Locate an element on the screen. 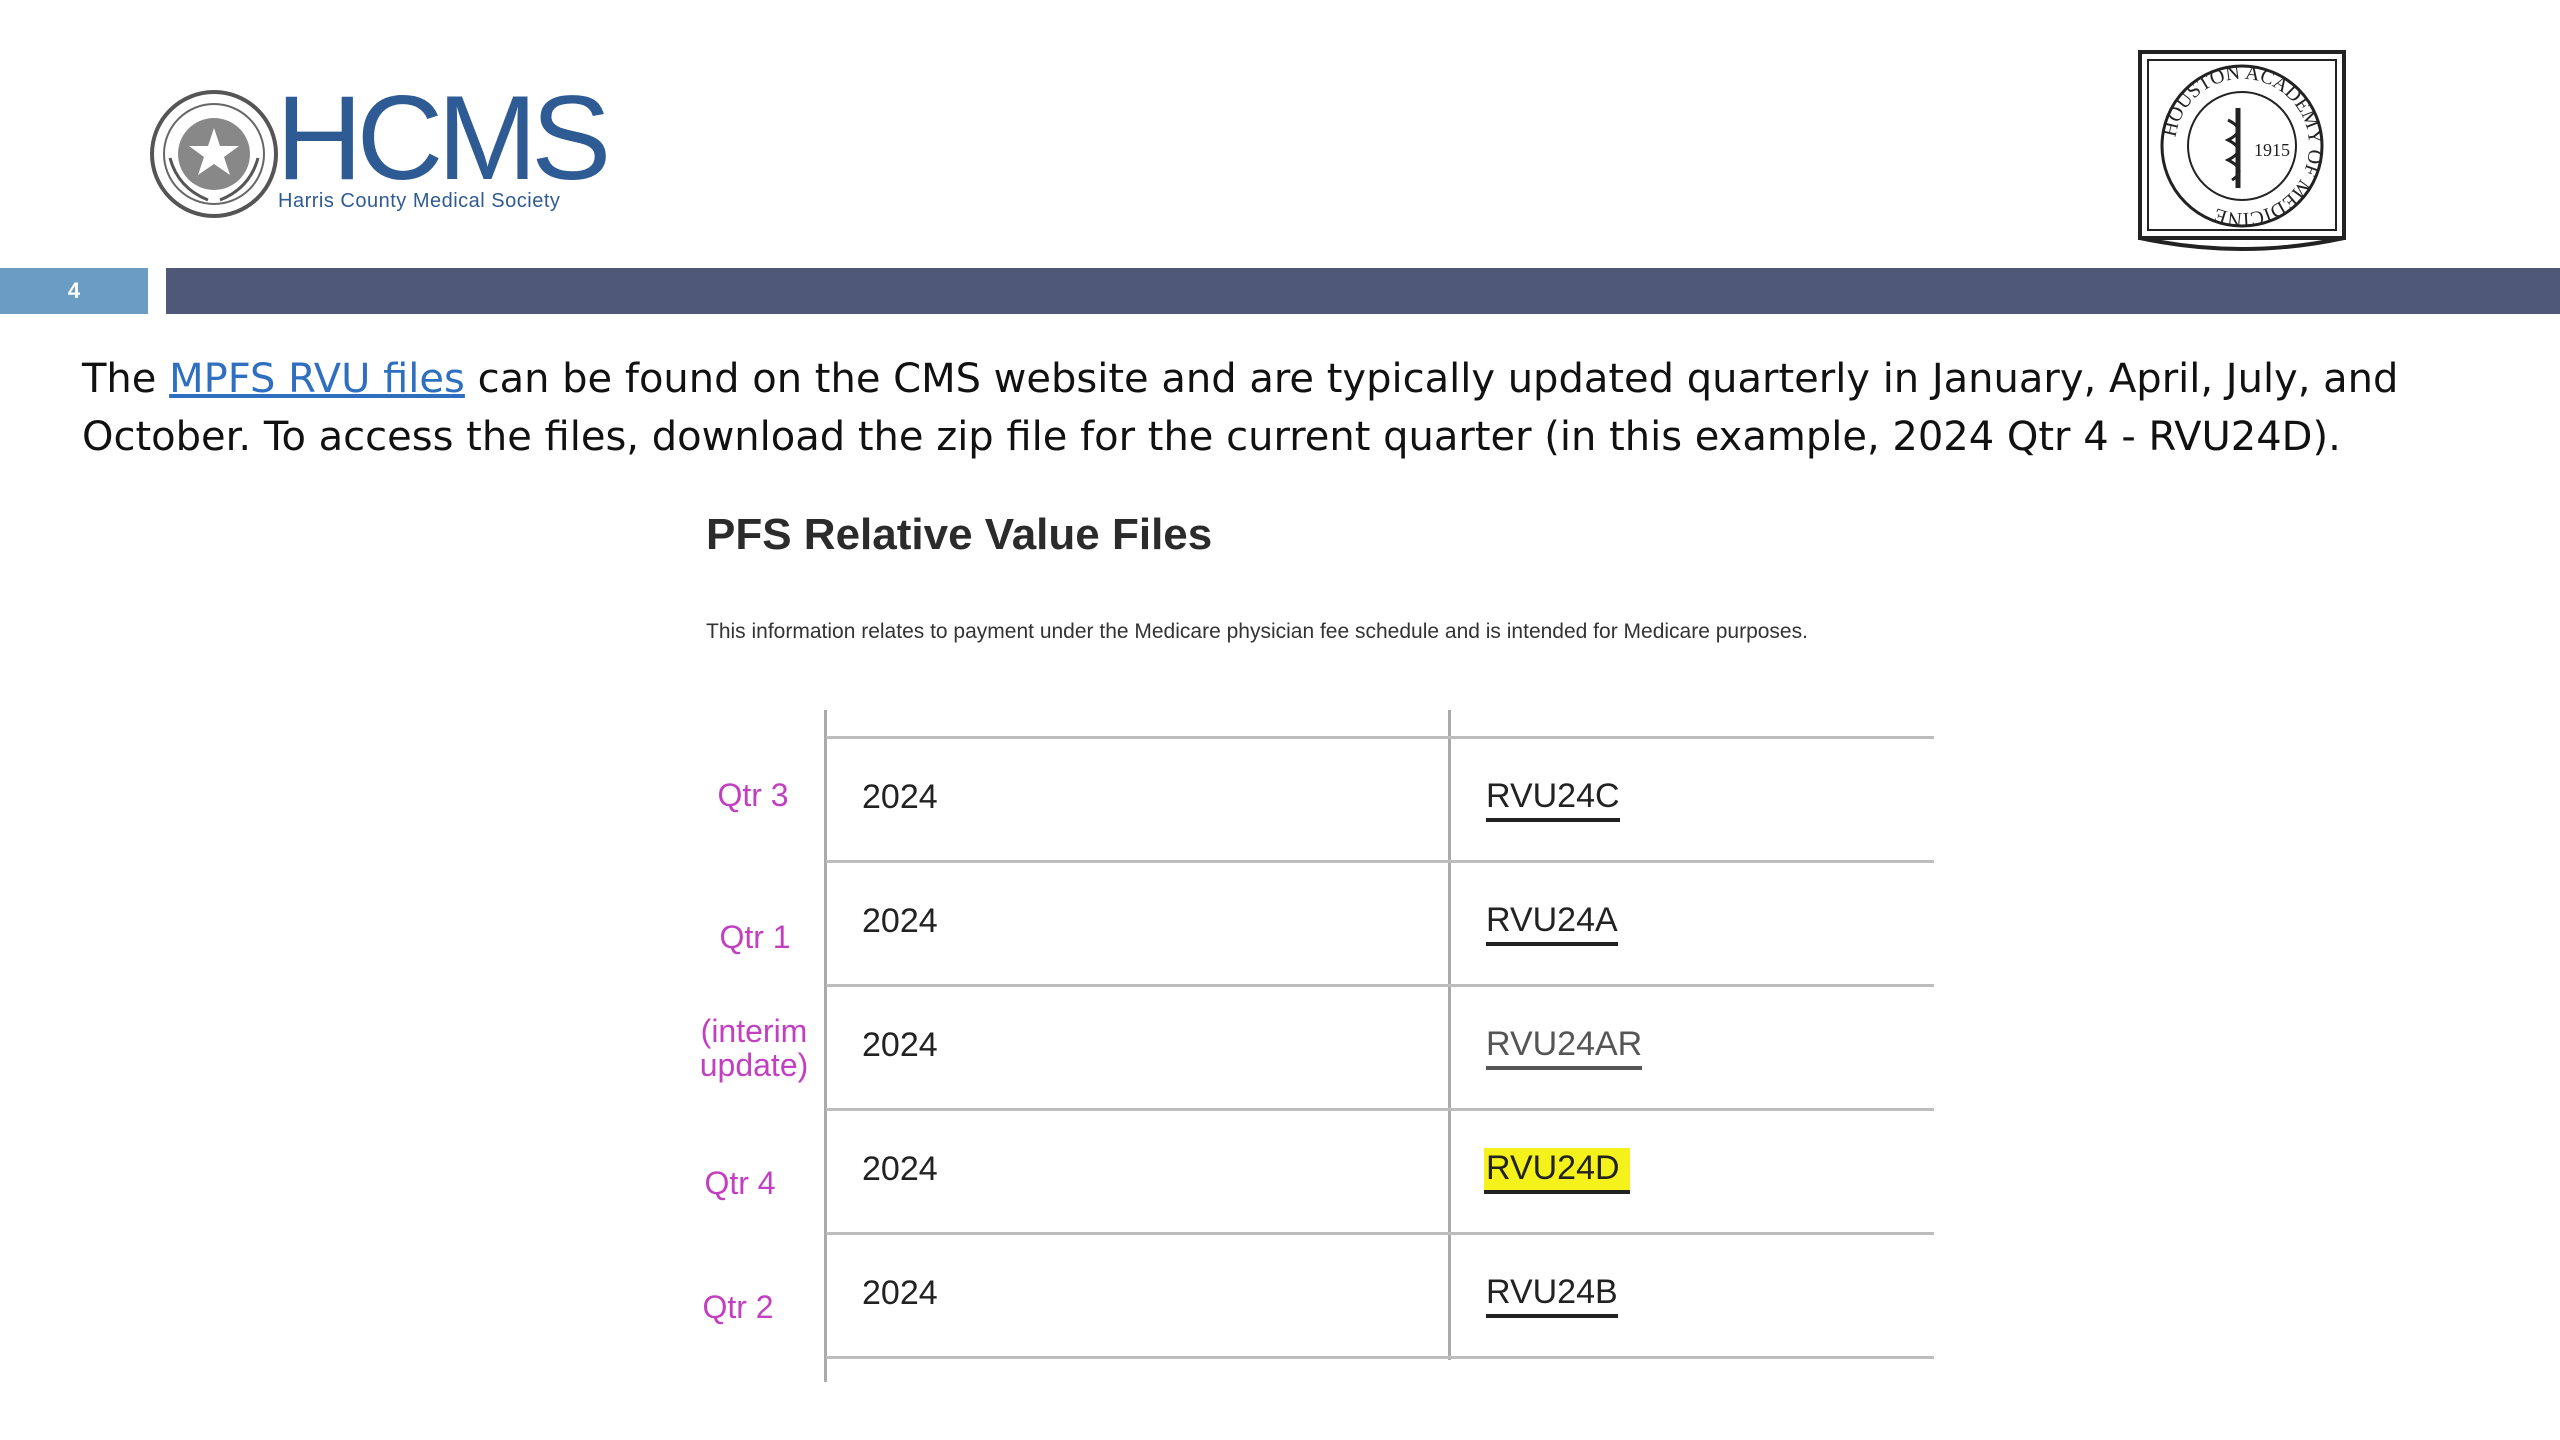 The width and height of the screenshot is (2560, 1440). page-number: 4 is located at coordinates (74, 291).